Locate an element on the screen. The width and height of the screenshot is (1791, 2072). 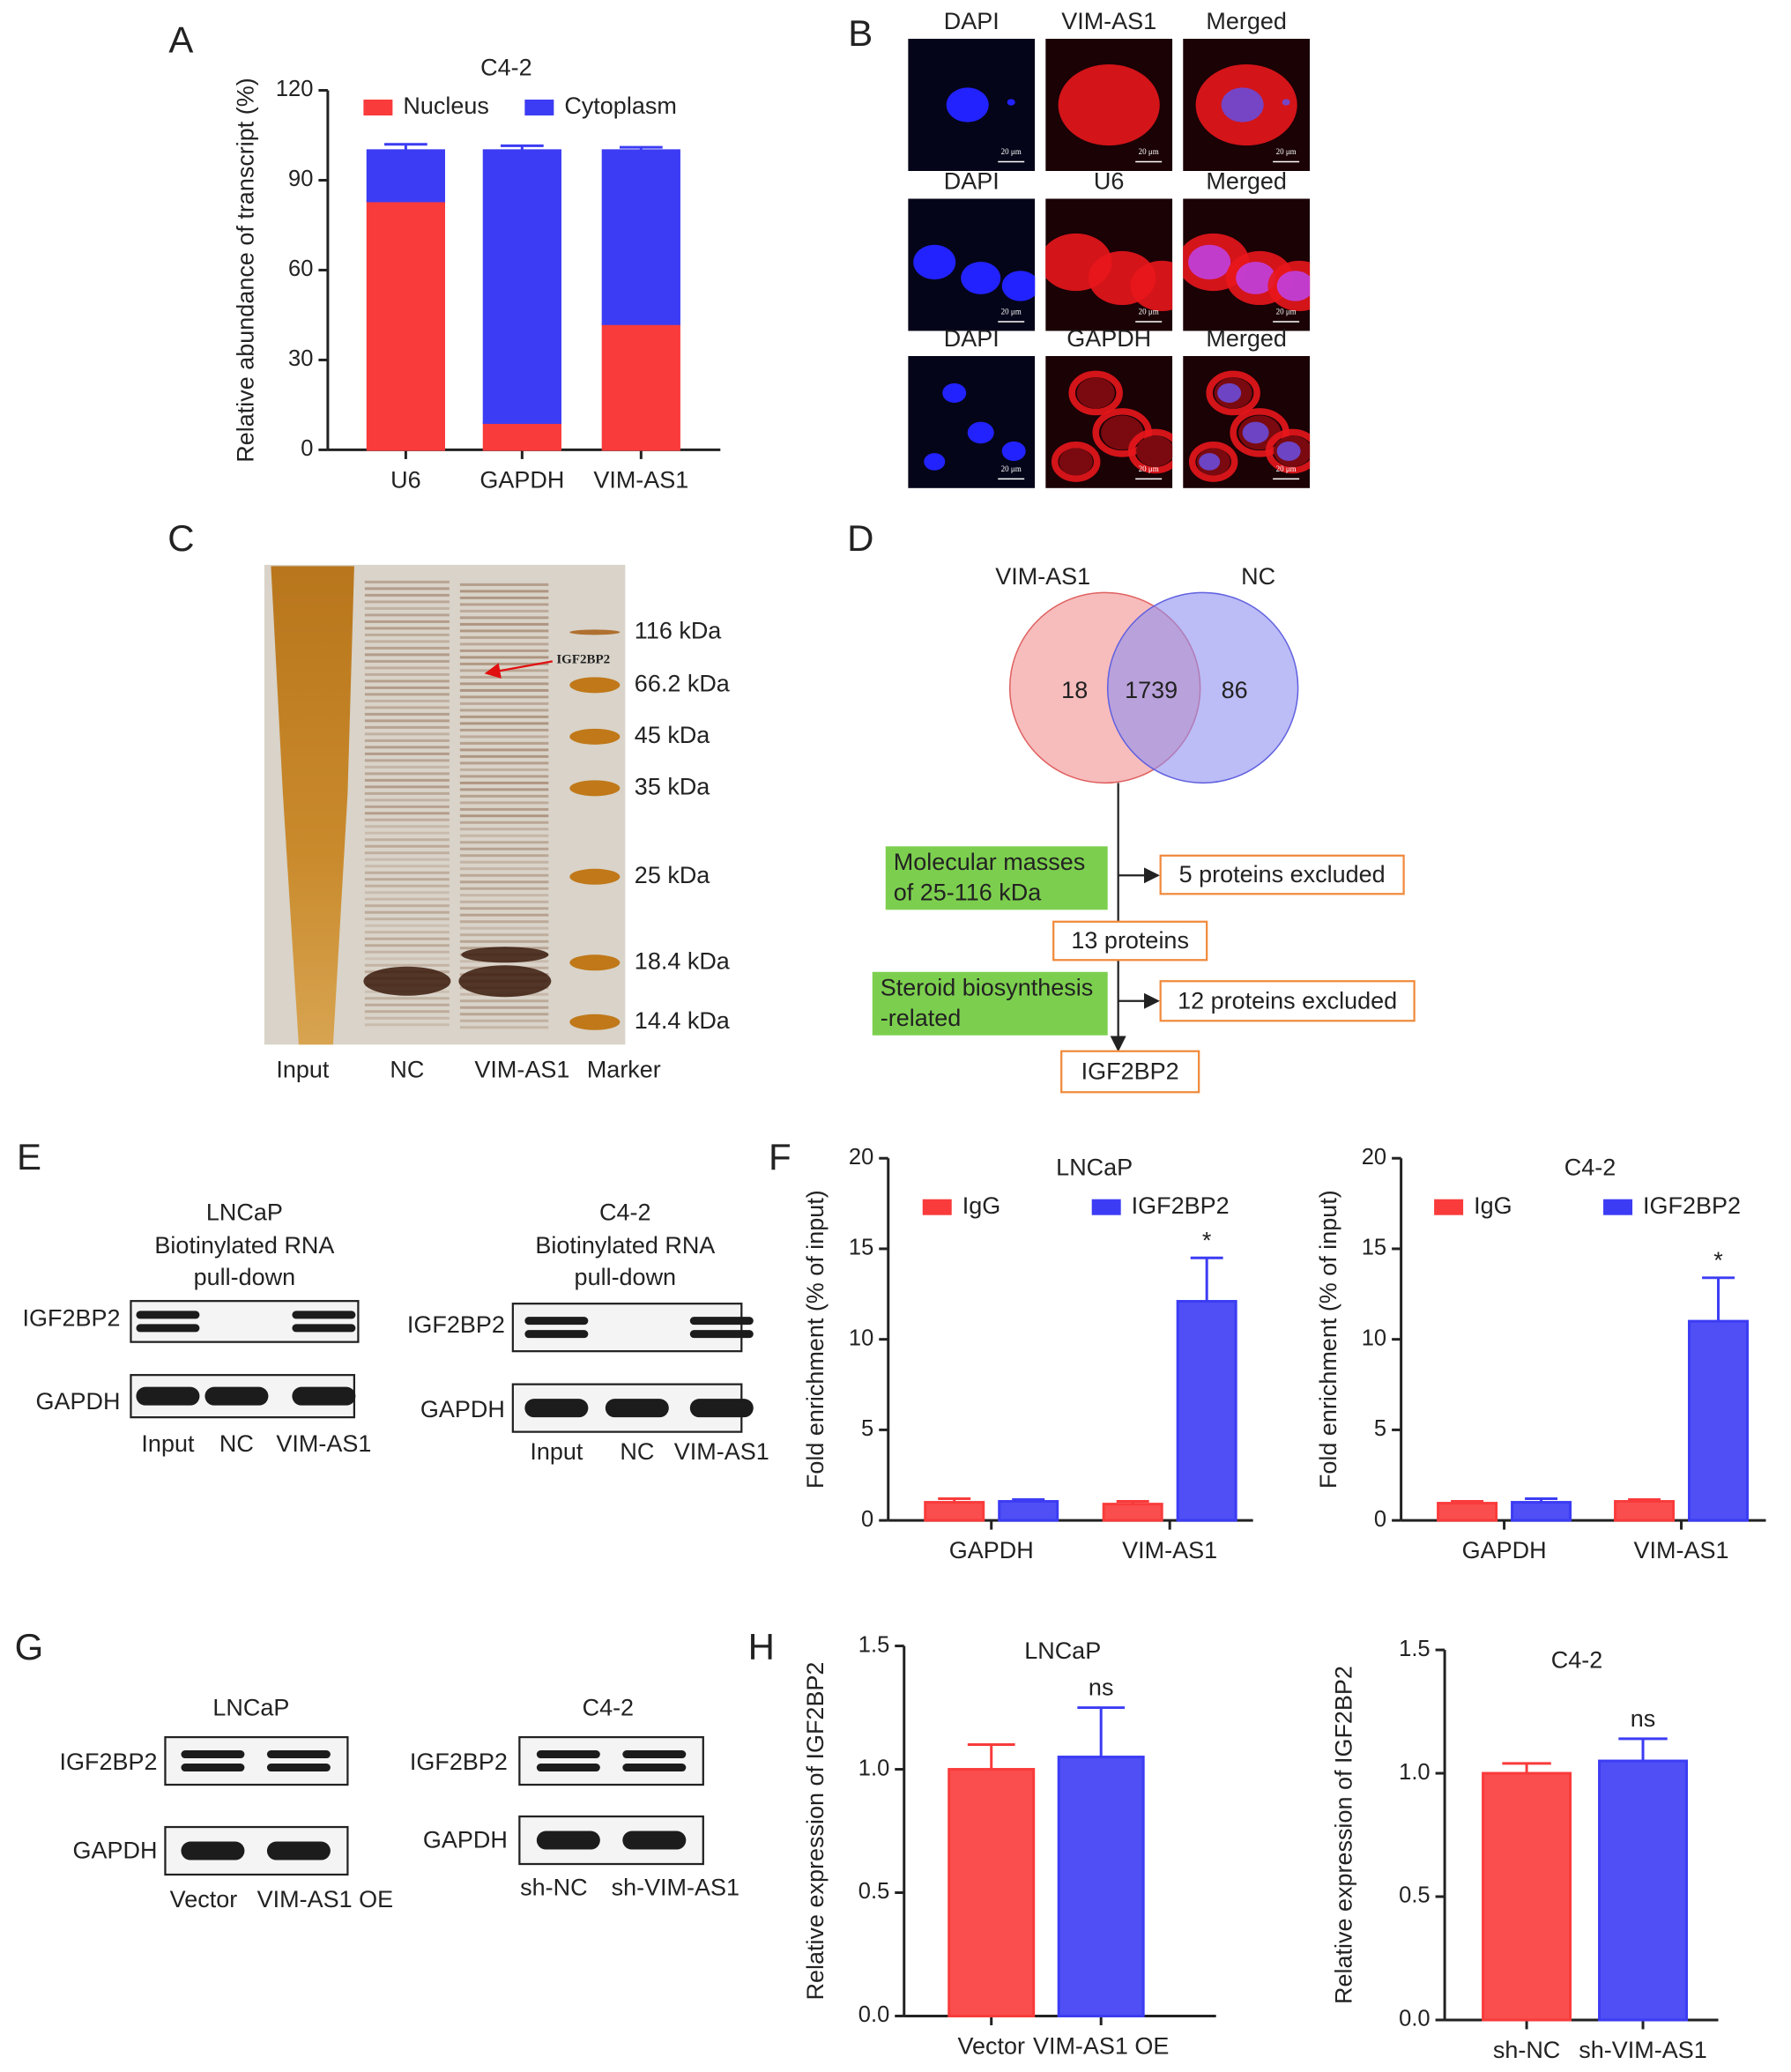
blot-title: LNCaP is located at coordinates (250, 1708).